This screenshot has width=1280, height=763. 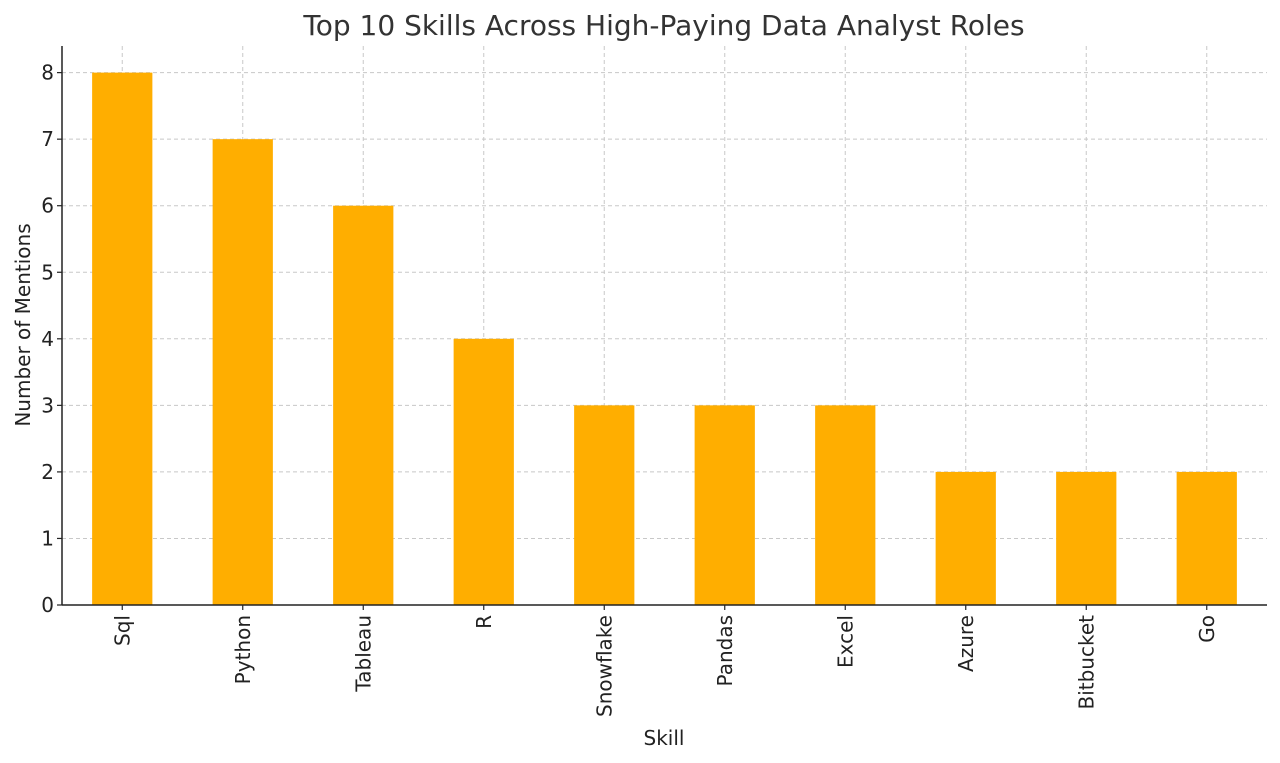 I want to click on bar-r, so click(x=483, y=471).